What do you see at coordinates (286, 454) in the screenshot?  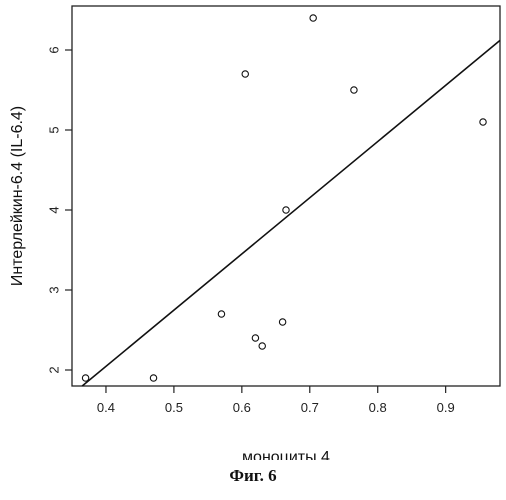 I see `x-axis-title: моноциты.4` at bounding box center [286, 454].